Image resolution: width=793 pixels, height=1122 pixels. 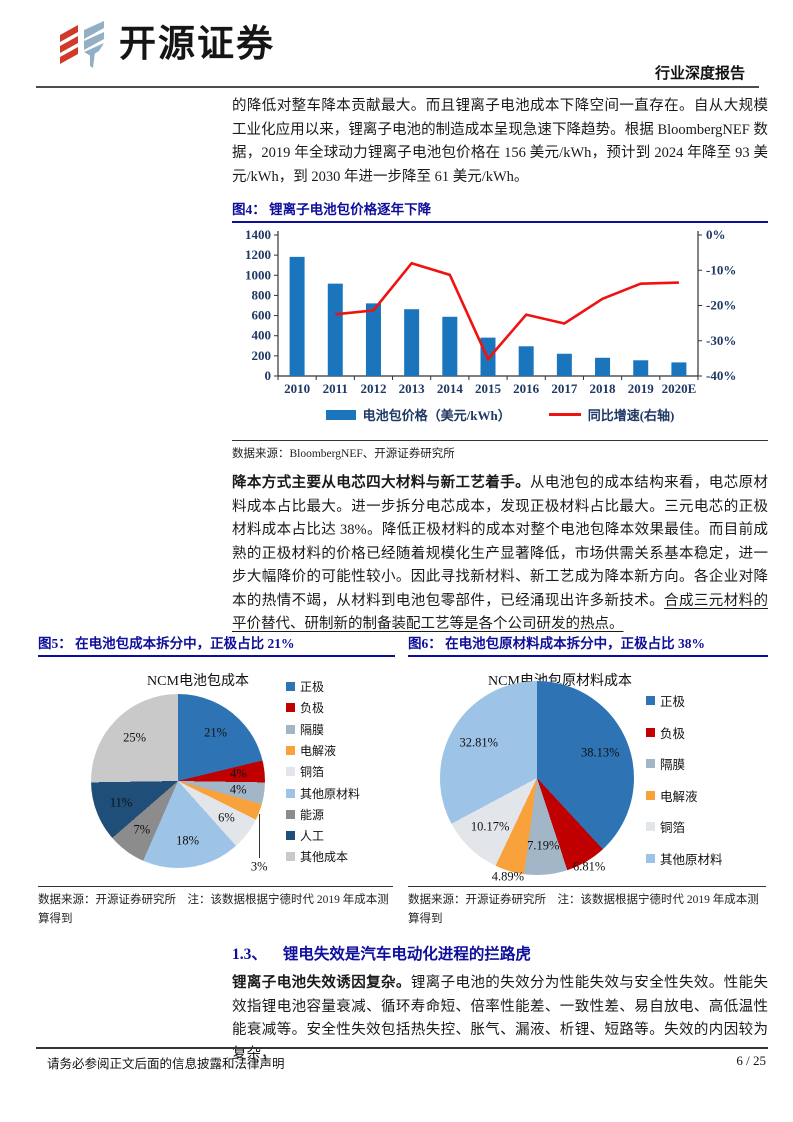 I want to click on pie-legend-label: 正极, so click(x=312, y=687).